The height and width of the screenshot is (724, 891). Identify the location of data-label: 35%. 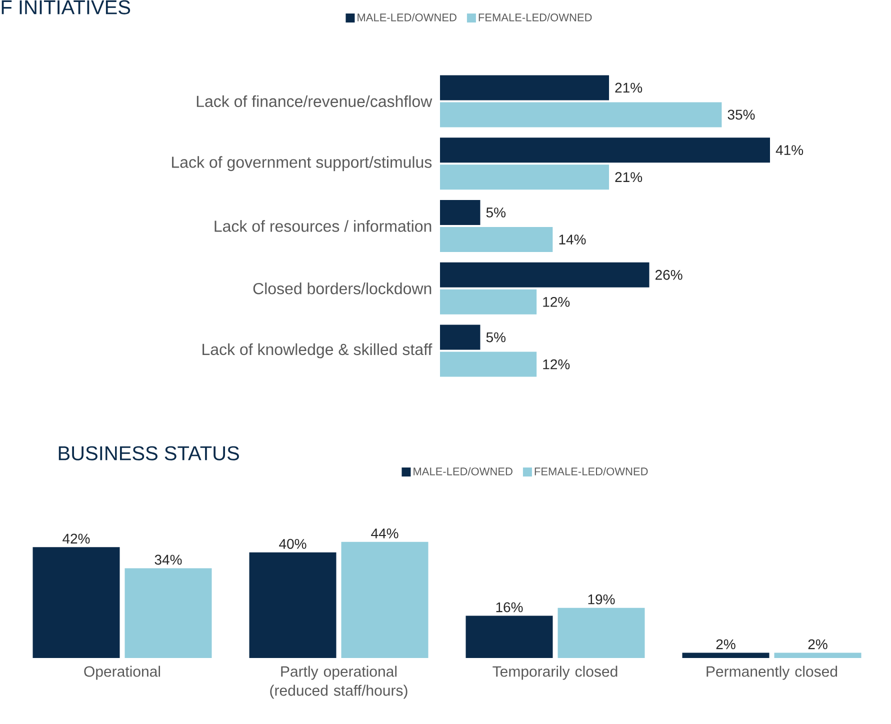
(741, 115).